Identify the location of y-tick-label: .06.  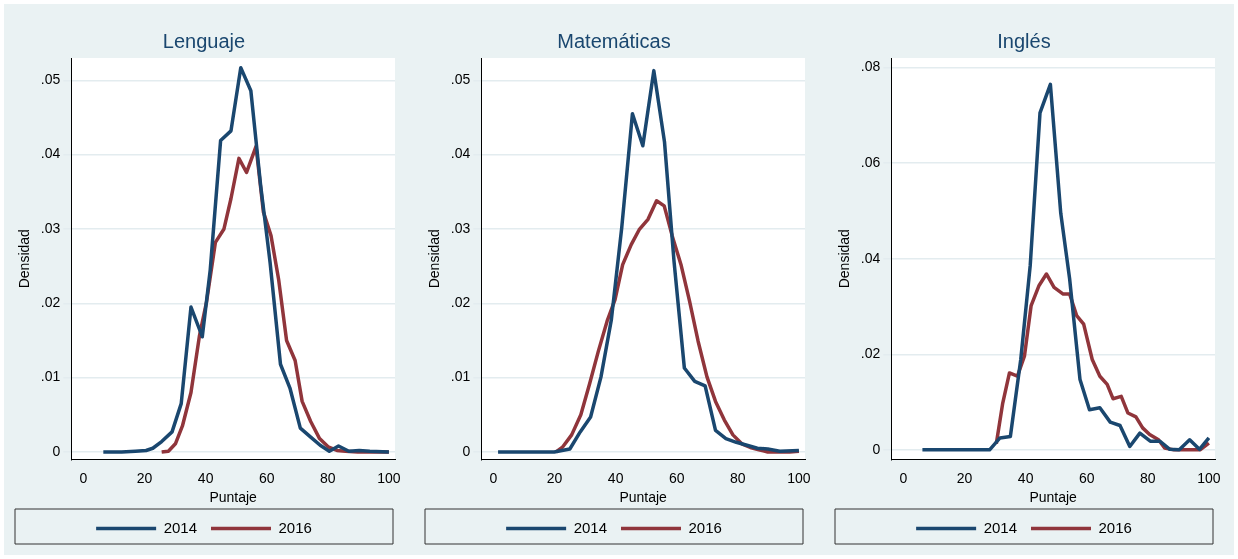
(870, 161).